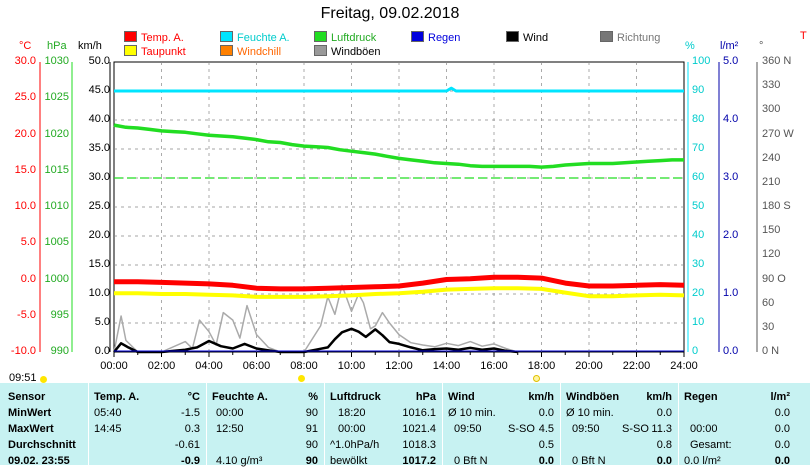 Image resolution: width=810 pixels, height=467 pixels. Describe the element at coordinates (698, 148) in the screenshot. I see `humidity-tick-label: 70` at that location.